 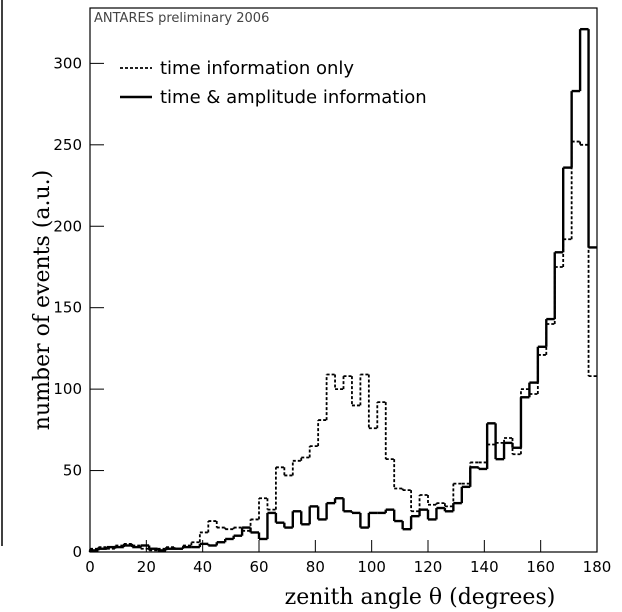 What do you see at coordinates (420, 597) in the screenshot?
I see `x-axis-title: zenith angle θ (degrees)` at bounding box center [420, 597].